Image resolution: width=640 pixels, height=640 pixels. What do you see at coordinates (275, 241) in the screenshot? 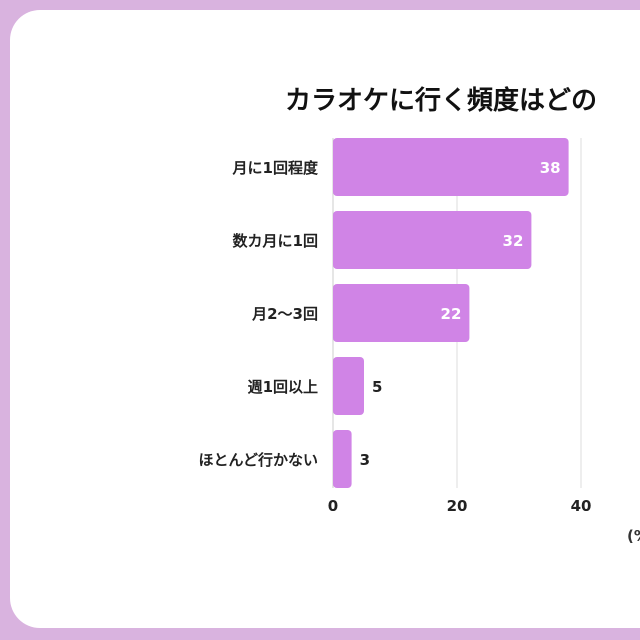
I see `category-label: 数カ月に1回` at bounding box center [275, 241].